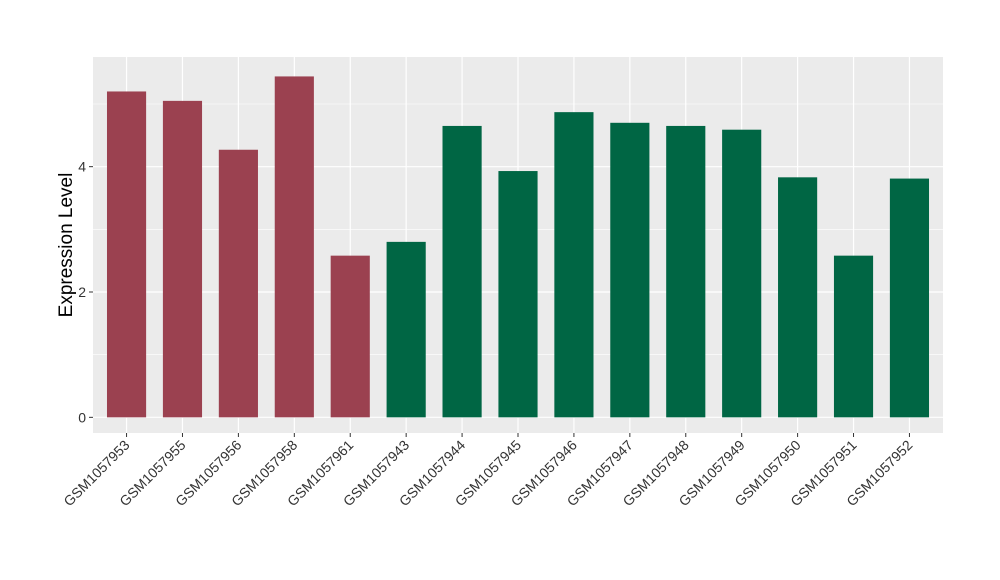 The height and width of the screenshot is (580, 1000). Describe the element at coordinates (238, 283) in the screenshot. I see `bar-GSM1057956` at that location.